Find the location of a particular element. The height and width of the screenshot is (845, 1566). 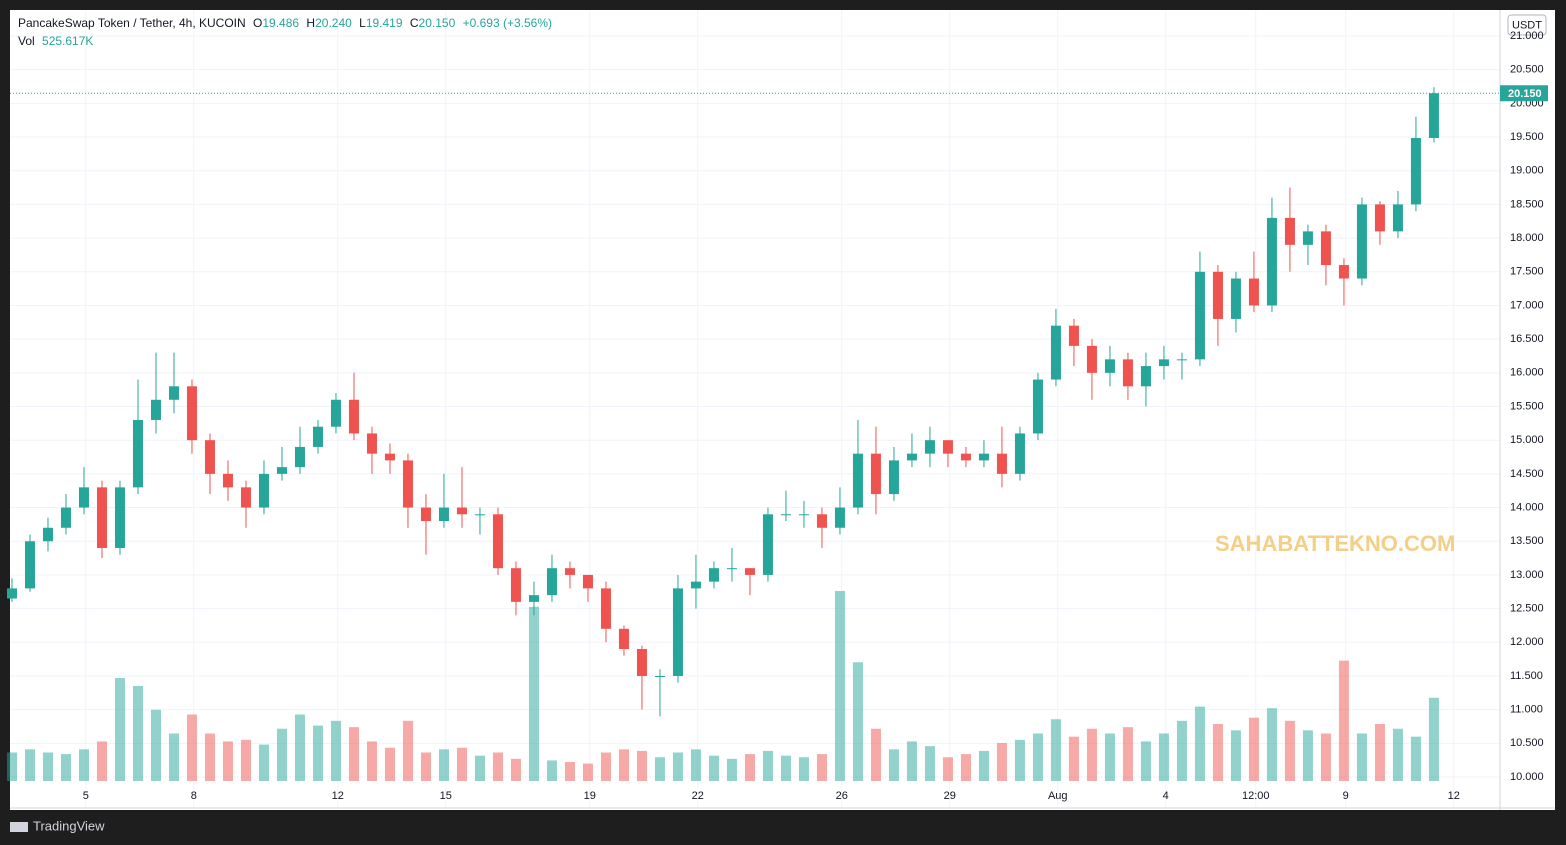

last-price-tag is located at coordinates (1524, 93).